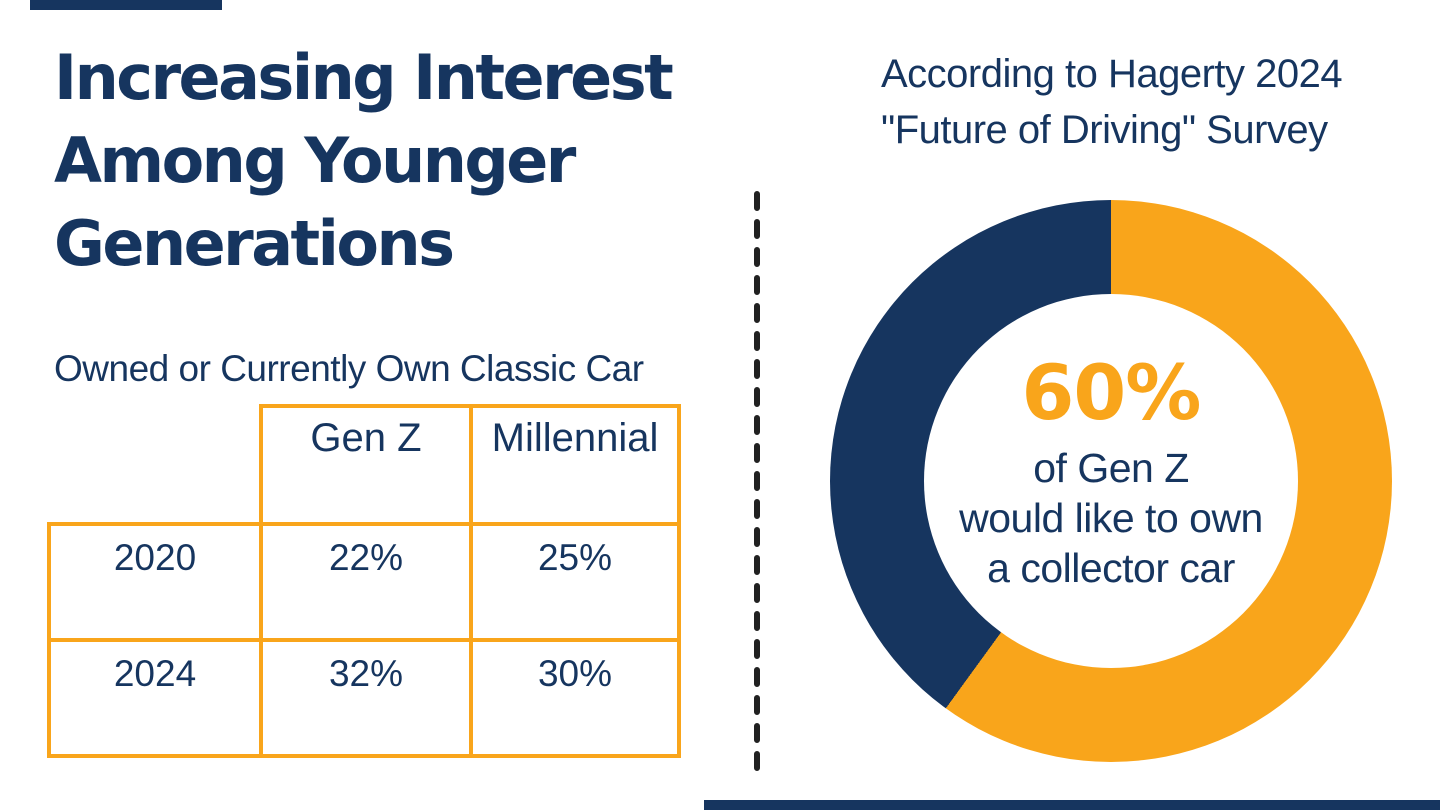 The width and height of the screenshot is (1440, 810). I want to click on donut-center-line-1: of Gen Z, so click(1111, 468).